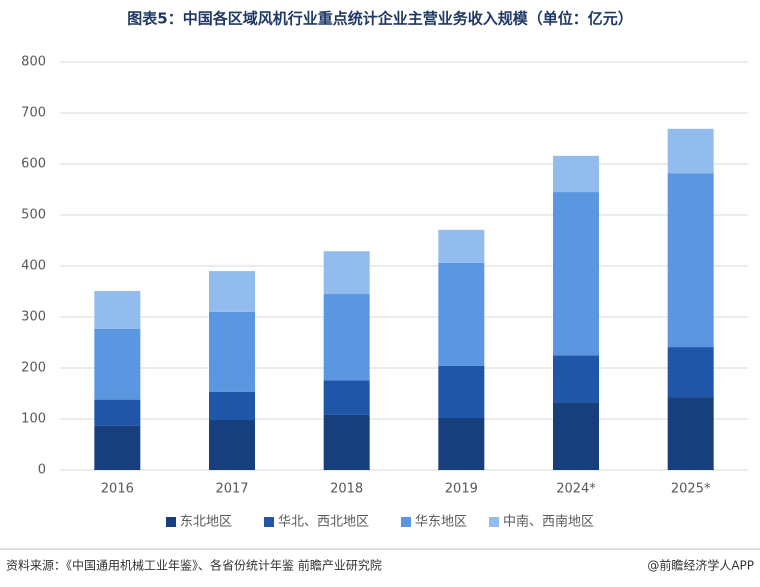 The image size is (760, 587). I want to click on y-tick-label: 700, so click(33, 113).